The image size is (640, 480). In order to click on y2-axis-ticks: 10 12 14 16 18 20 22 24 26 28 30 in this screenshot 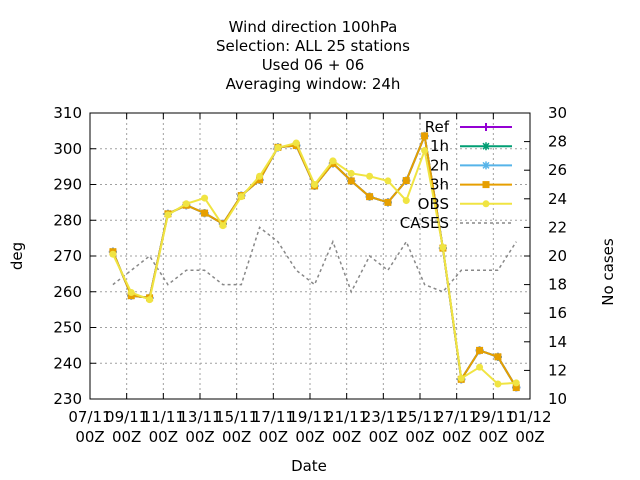, I will do `click(545, 256)`.